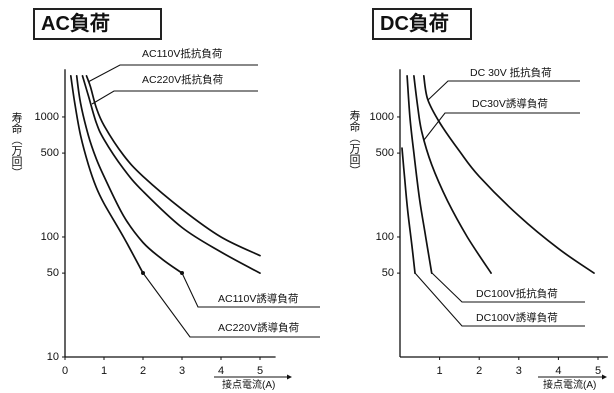 The image size is (614, 393). Describe the element at coordinates (221, 371) in the screenshot. I see `chart-0-xtick-label: 4` at that location.